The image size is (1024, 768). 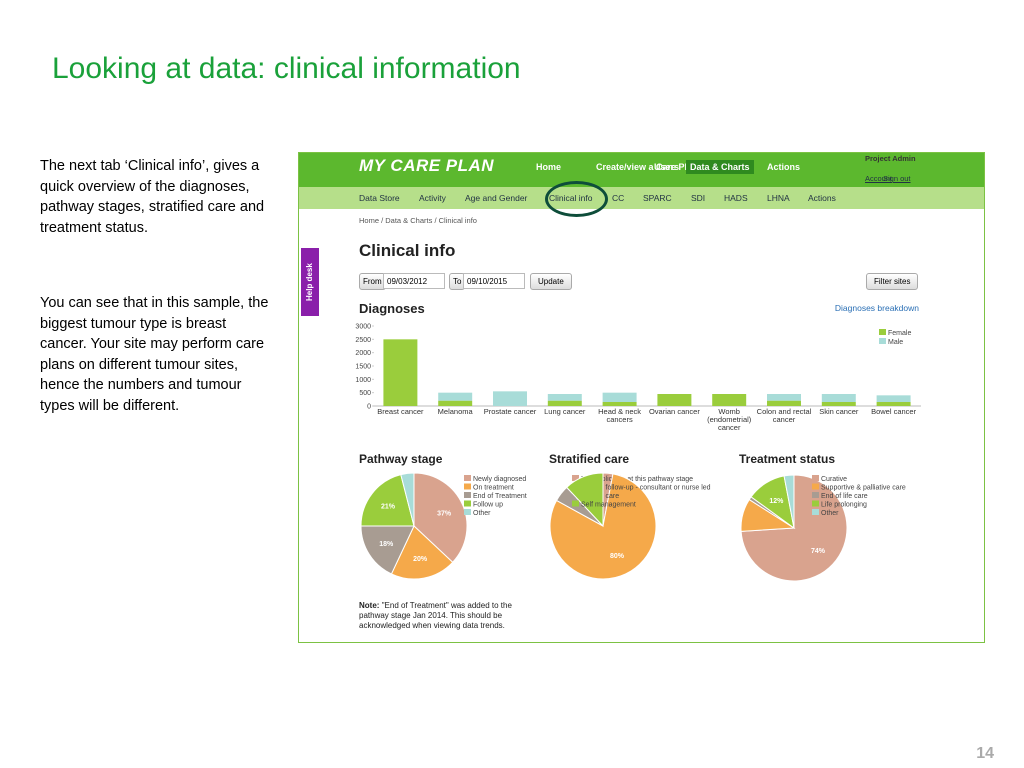 I want to click on legend-label: End of Treatment, so click(x=500, y=496).